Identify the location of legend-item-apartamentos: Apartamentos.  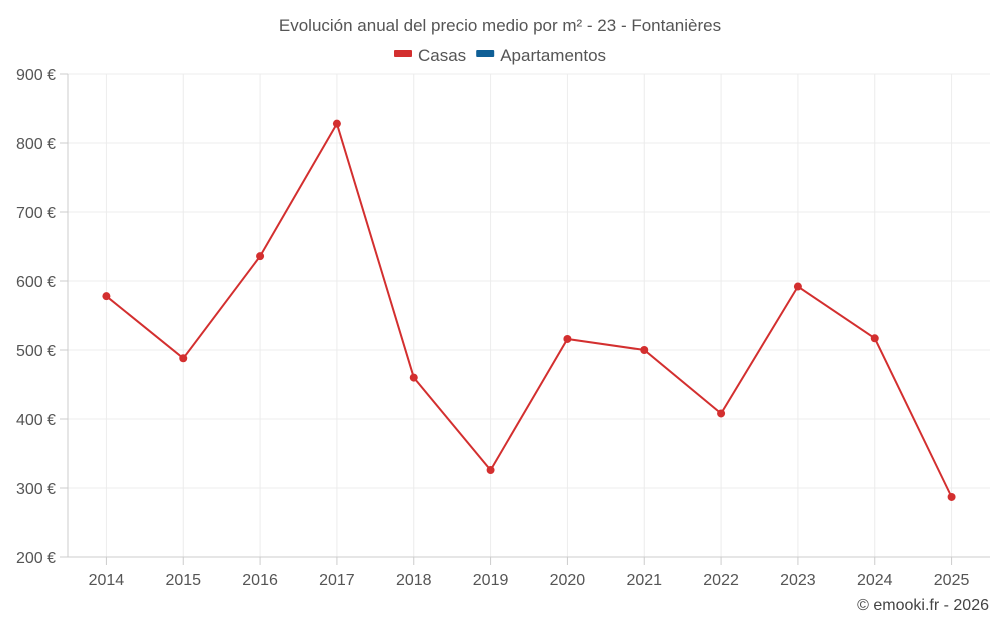
(541, 55).